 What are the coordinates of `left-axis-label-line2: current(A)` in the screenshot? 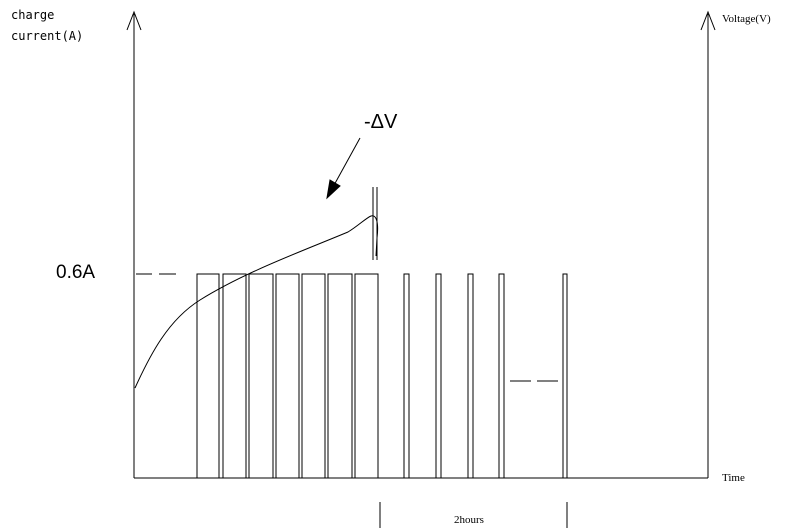 It's located at (47, 36).